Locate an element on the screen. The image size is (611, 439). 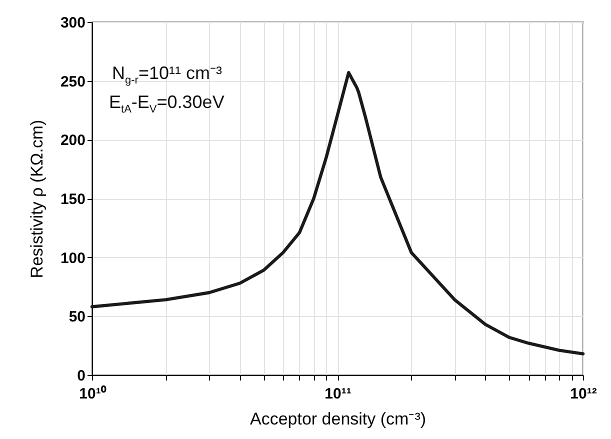
x-tick-label: 10¹¹ is located at coordinates (338, 394).